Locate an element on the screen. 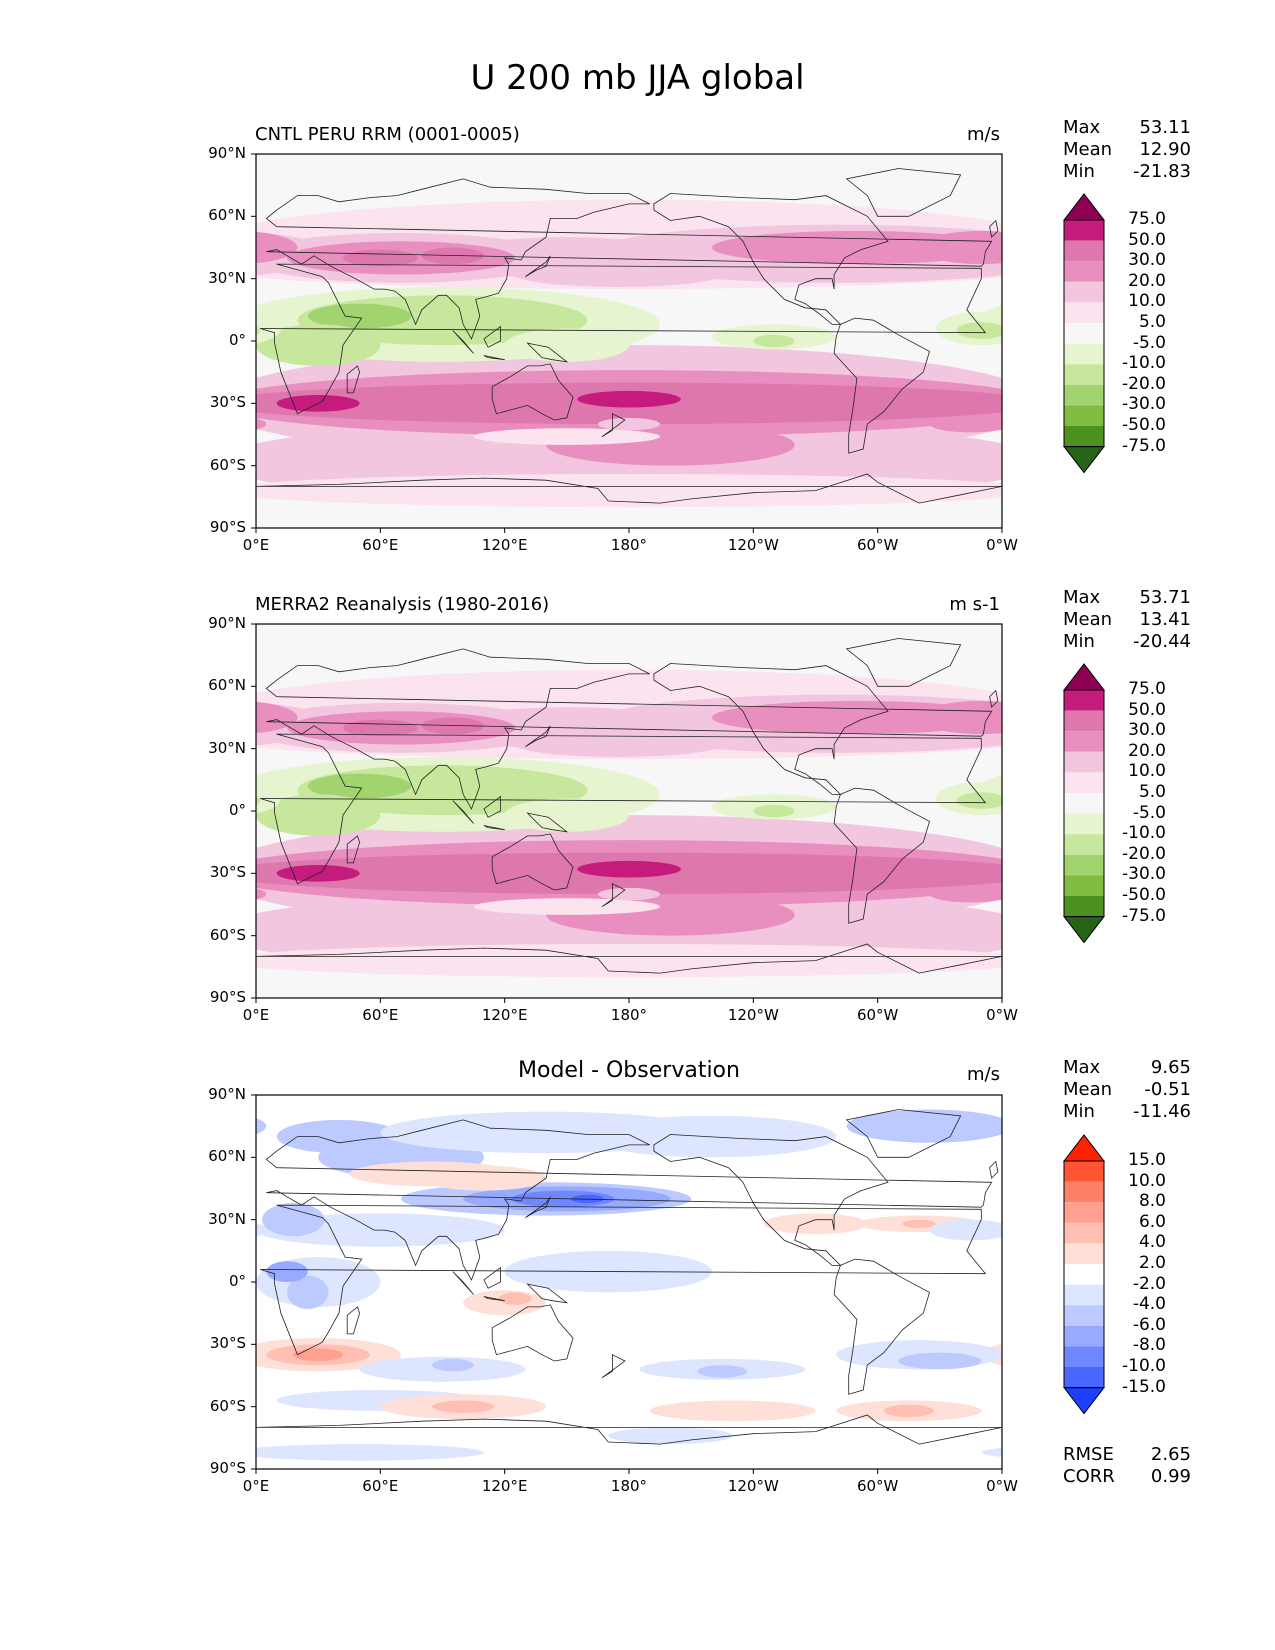  panel-3-title: Model - Observation is located at coordinates (629, 1070).